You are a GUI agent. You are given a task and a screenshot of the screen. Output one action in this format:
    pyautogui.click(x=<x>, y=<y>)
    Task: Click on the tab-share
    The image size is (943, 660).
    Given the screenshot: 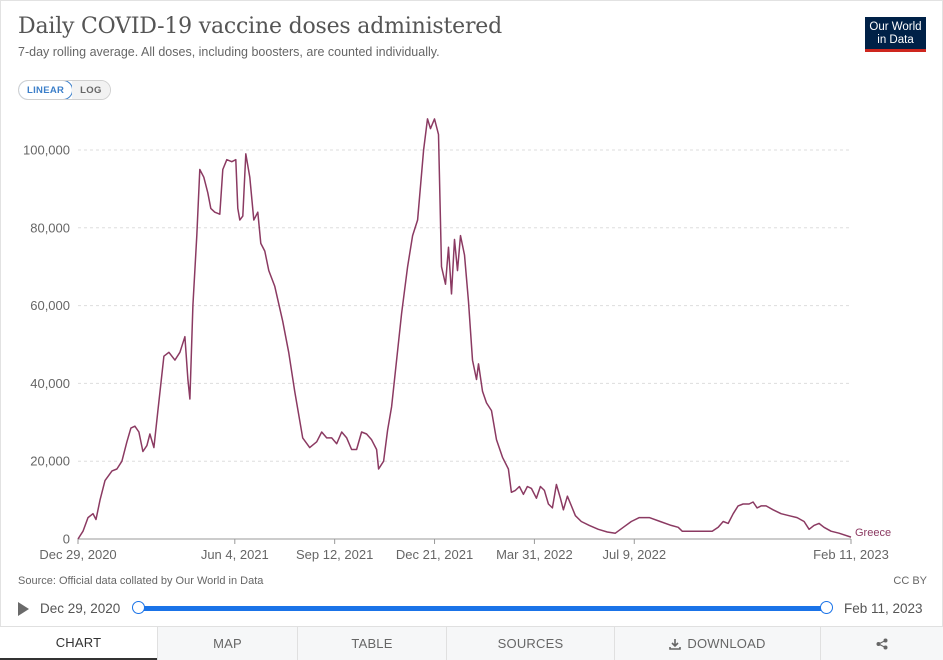 What is the action you would take?
    pyautogui.click(x=881, y=643)
    